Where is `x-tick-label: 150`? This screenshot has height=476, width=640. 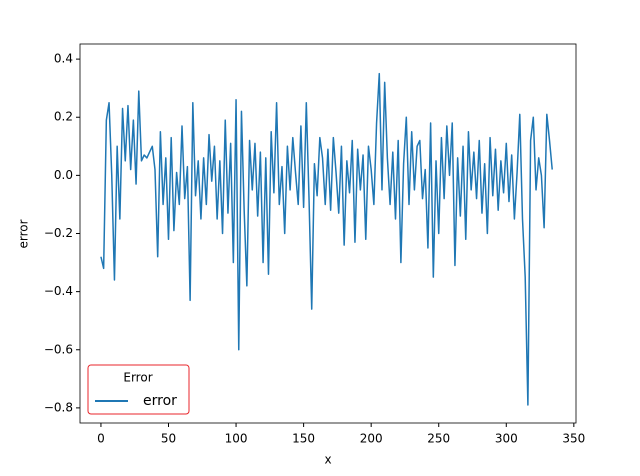 x-tick-label: 150 is located at coordinates (303, 439).